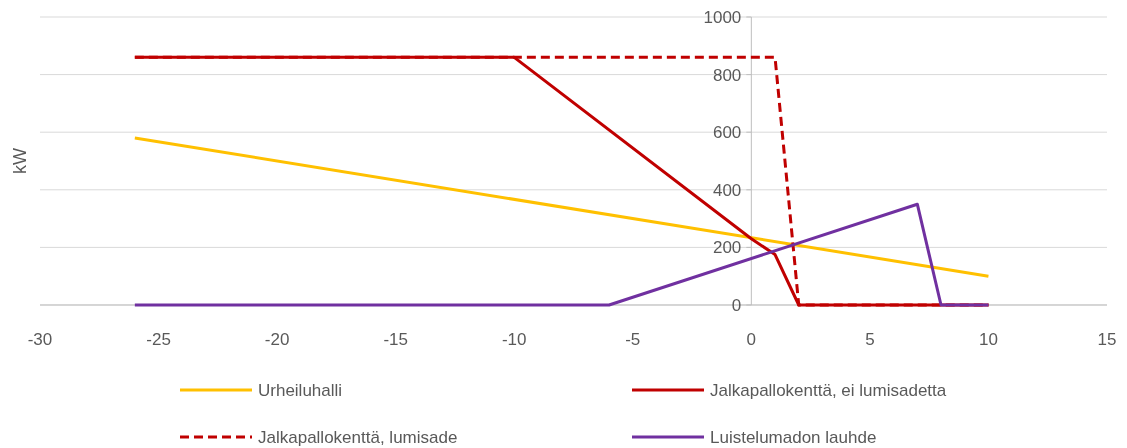  Describe the element at coordinates (514, 339) in the screenshot. I see `x-tick-label: -10` at that location.